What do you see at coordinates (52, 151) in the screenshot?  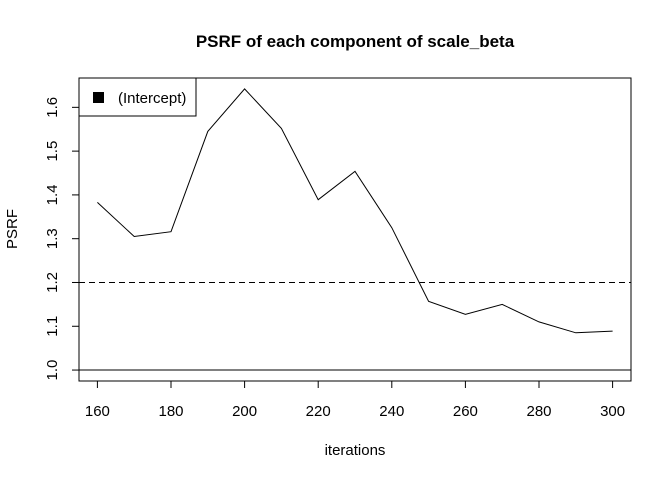 I see `y-tick-label: 1.5` at bounding box center [52, 151].